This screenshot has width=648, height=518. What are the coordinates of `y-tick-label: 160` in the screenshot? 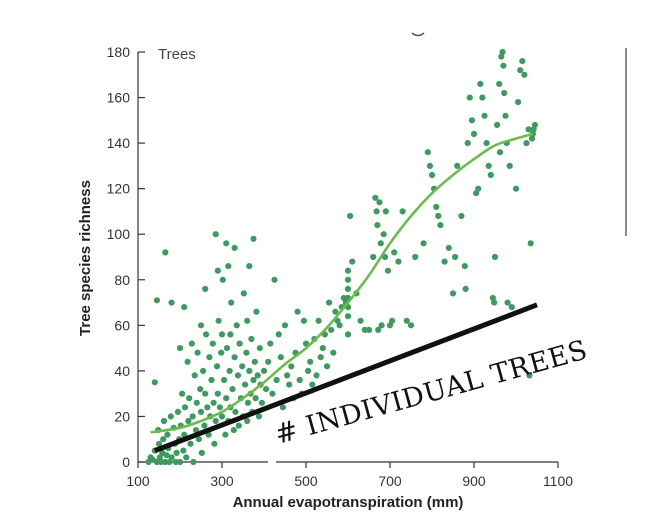 It's located at (119, 98).